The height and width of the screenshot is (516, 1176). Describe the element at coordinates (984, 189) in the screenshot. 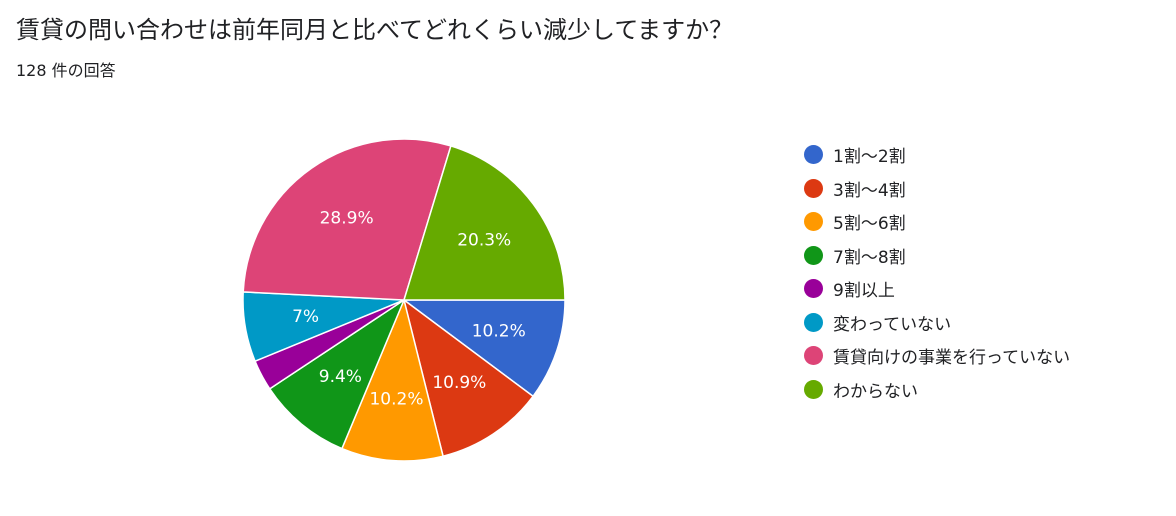

I see `legend-item-2: 3割～4割` at that location.